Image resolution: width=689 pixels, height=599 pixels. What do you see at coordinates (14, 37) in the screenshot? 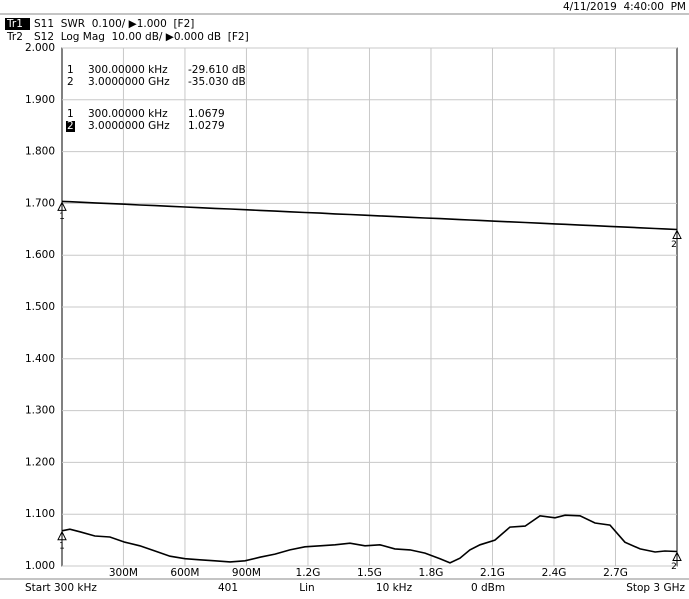
I see `tr2: Tr2` at bounding box center [14, 37].